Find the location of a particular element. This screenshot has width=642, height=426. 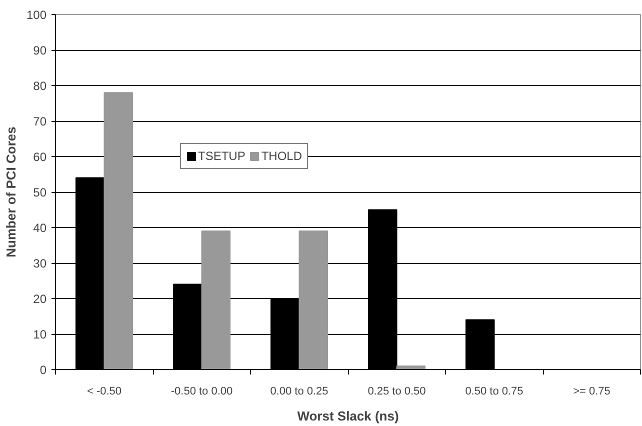

y-tick-label: 10 is located at coordinates (40, 335).